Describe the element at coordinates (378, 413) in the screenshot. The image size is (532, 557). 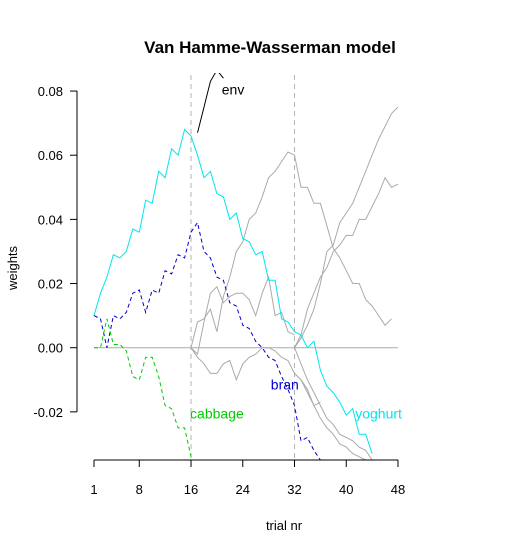
I see `series-label-yoghurt: yoghurt` at that location.